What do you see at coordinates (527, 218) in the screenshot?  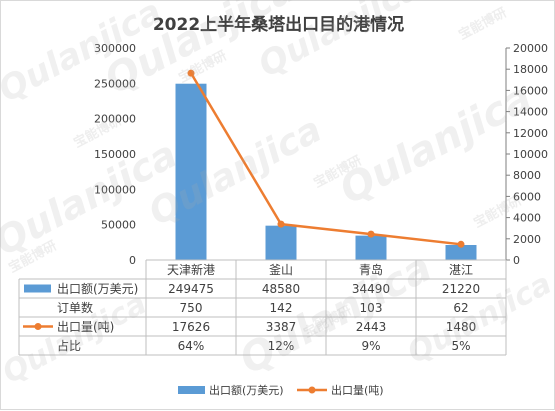 I see `y-right-tick-label: 4000` at bounding box center [527, 218].